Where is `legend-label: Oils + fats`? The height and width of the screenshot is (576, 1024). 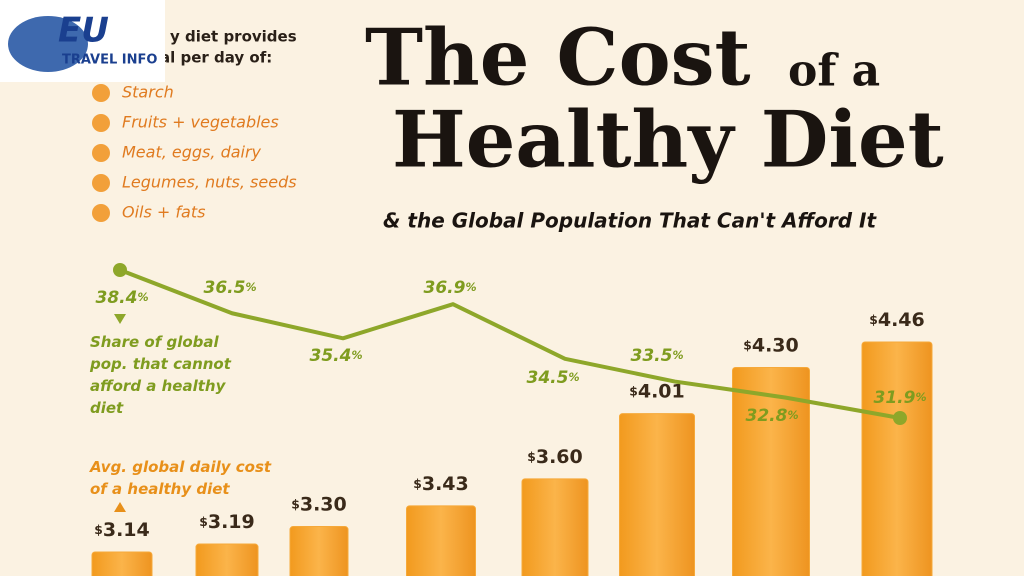 legend-label: Oils + fats is located at coordinates (163, 212).